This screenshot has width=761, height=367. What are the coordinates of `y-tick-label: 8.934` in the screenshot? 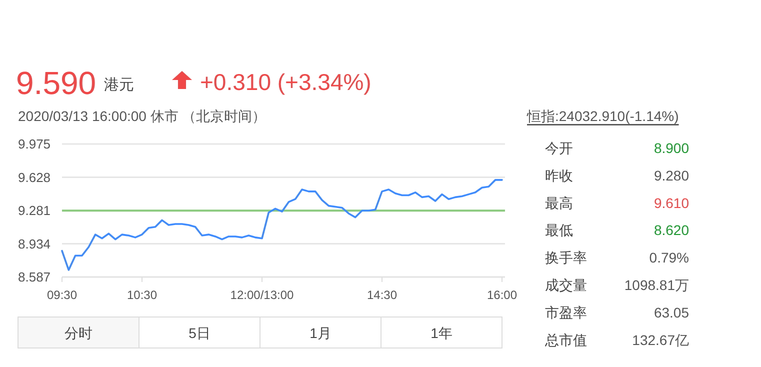 It's located at (34, 244).